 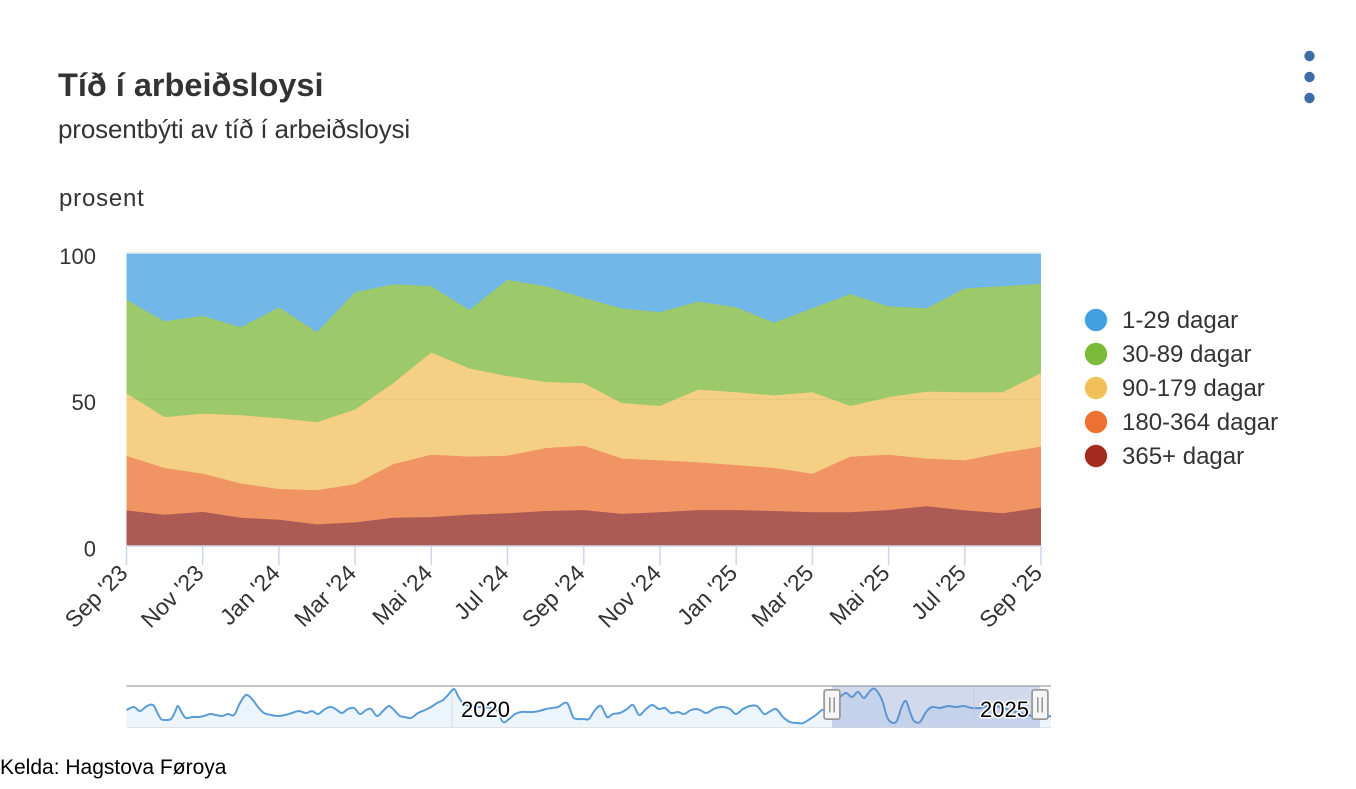 What do you see at coordinates (234, 129) in the screenshot?
I see `svg-text:prosentbýti av tíð í arbeiðslo: prosentbýti av tíð í arbeiðsloysi` at bounding box center [234, 129].